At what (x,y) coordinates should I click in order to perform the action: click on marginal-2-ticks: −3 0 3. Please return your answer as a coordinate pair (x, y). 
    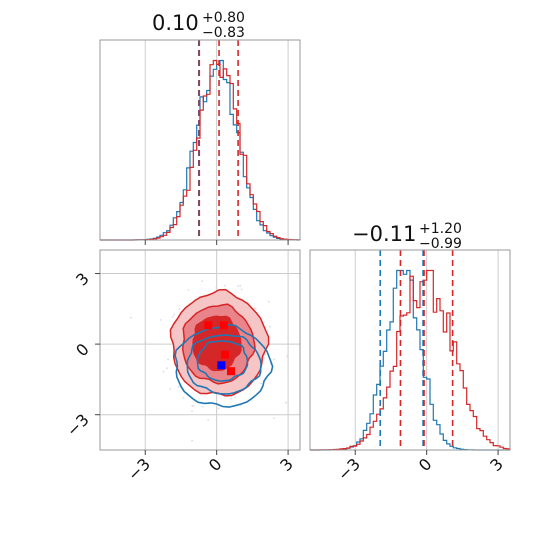
    Looking at the image, I should click on (420, 467).